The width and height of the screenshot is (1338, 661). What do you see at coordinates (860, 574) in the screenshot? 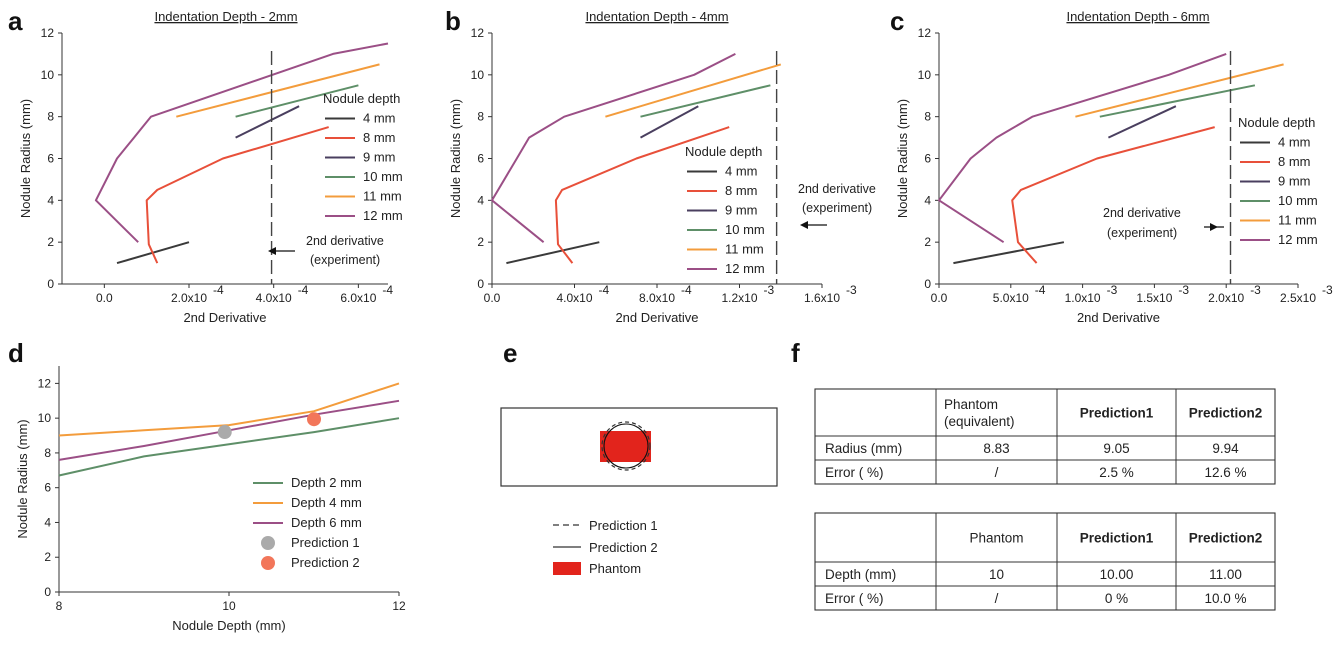
I see `table-row-label: Depth (mm)` at bounding box center [860, 574].